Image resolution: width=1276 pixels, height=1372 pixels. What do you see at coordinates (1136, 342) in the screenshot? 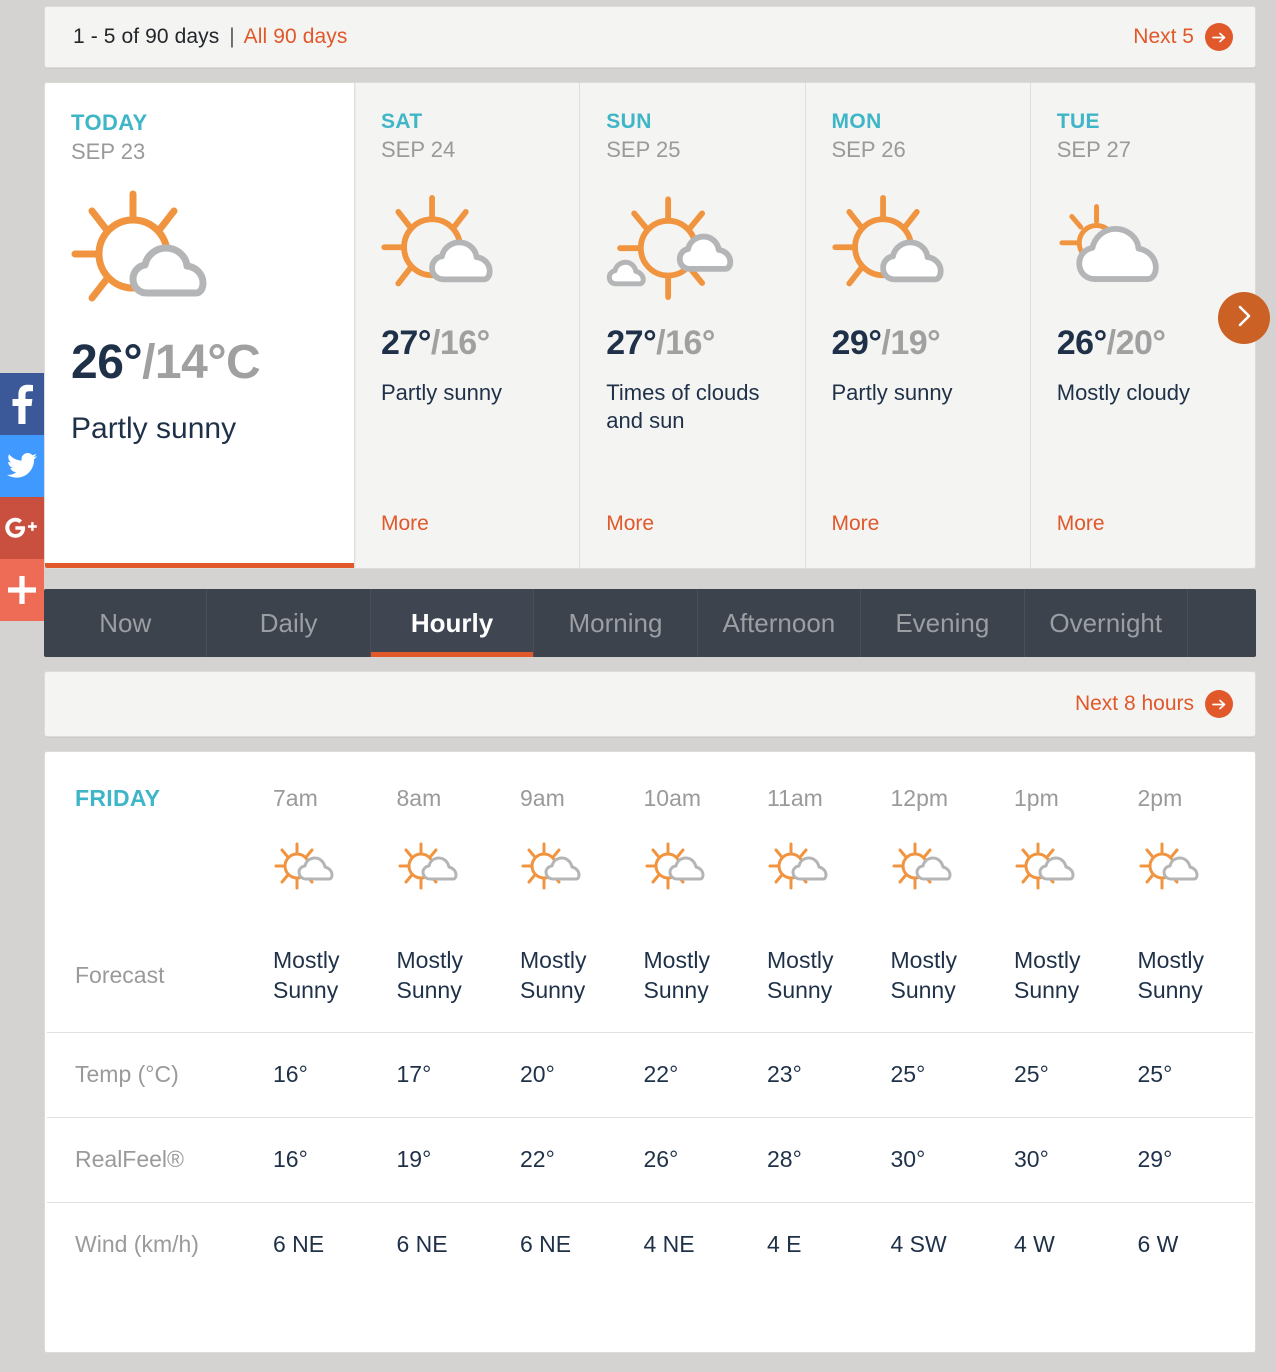
I see `forecast-card-low: /20°` at bounding box center [1136, 342].